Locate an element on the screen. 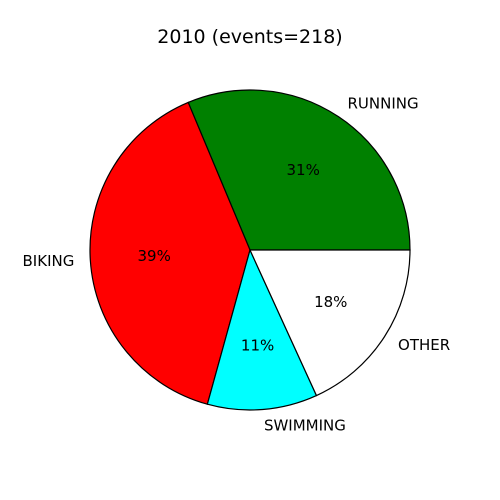  category-label-other: OTHER is located at coordinates (424, 345).